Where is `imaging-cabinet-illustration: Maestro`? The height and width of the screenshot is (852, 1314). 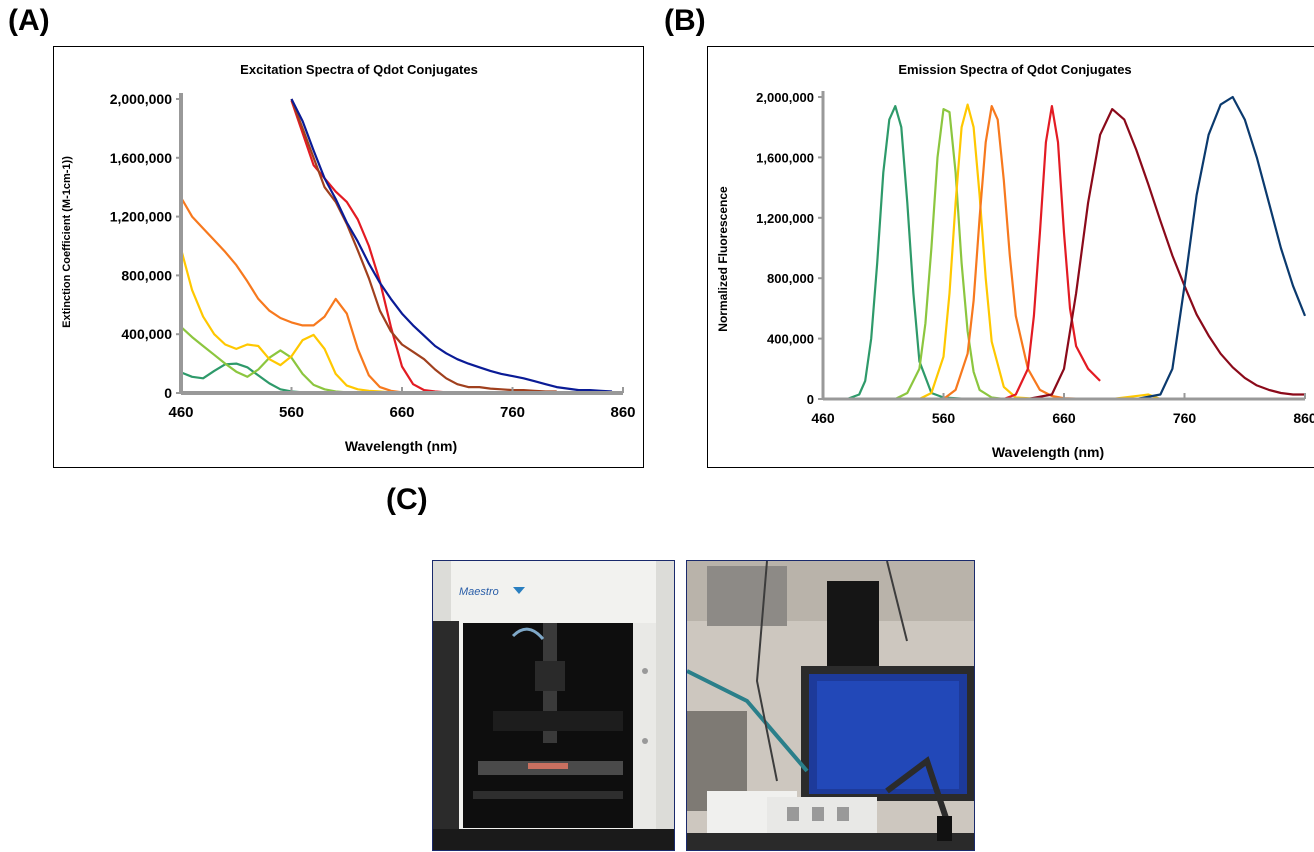 imaging-cabinet-illustration: Maestro is located at coordinates (553, 705).